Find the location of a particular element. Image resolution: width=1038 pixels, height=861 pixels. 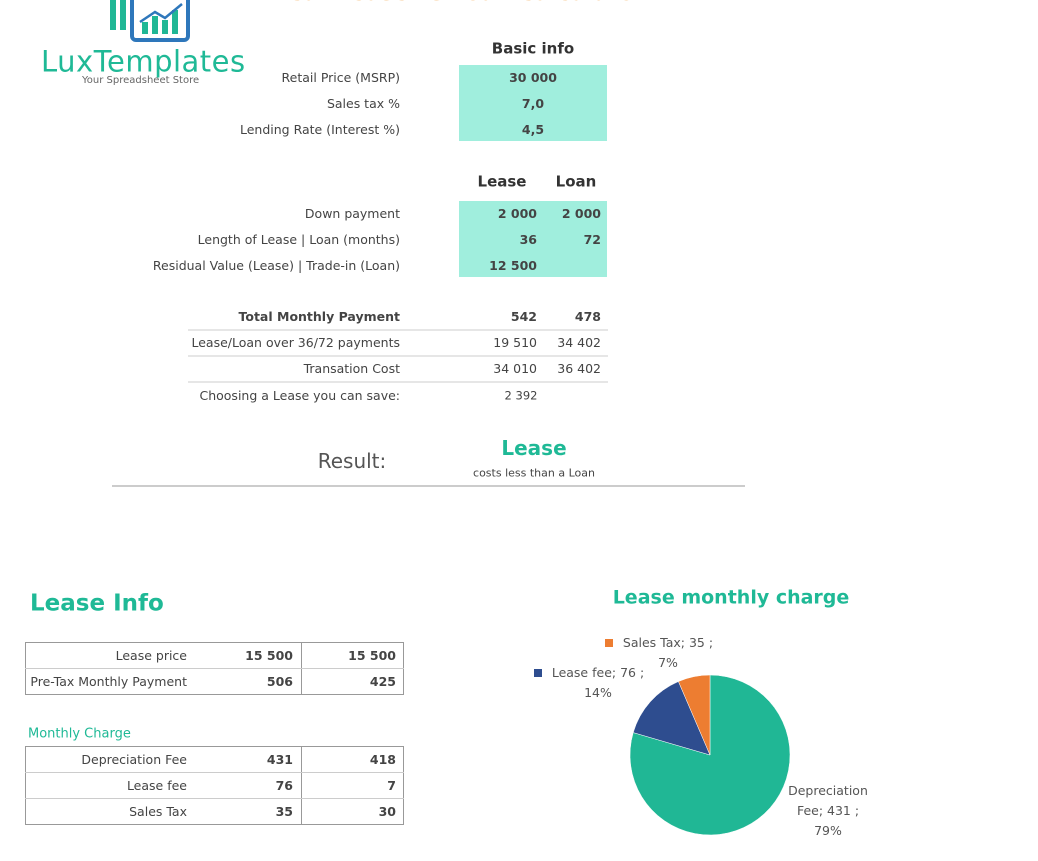

section-heading: Basic info is located at coordinates (533, 48).